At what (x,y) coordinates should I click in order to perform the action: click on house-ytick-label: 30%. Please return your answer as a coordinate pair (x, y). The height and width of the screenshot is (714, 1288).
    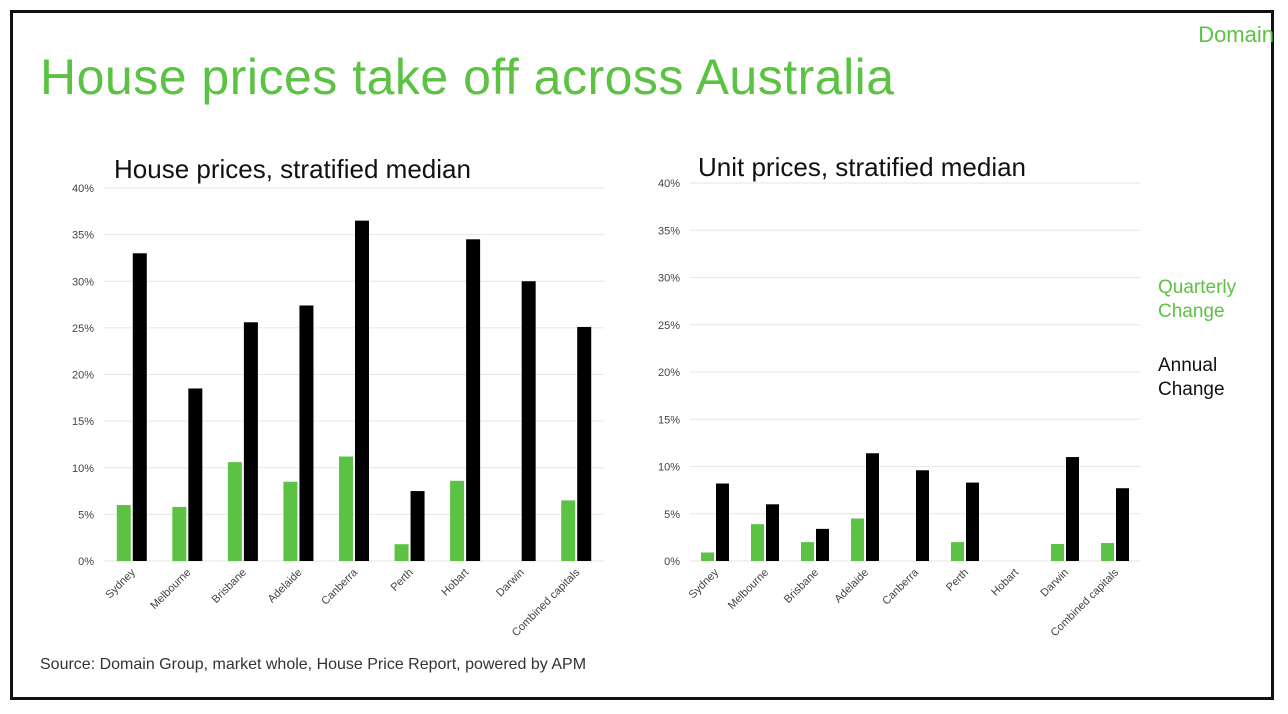
    Looking at the image, I should click on (83, 282).